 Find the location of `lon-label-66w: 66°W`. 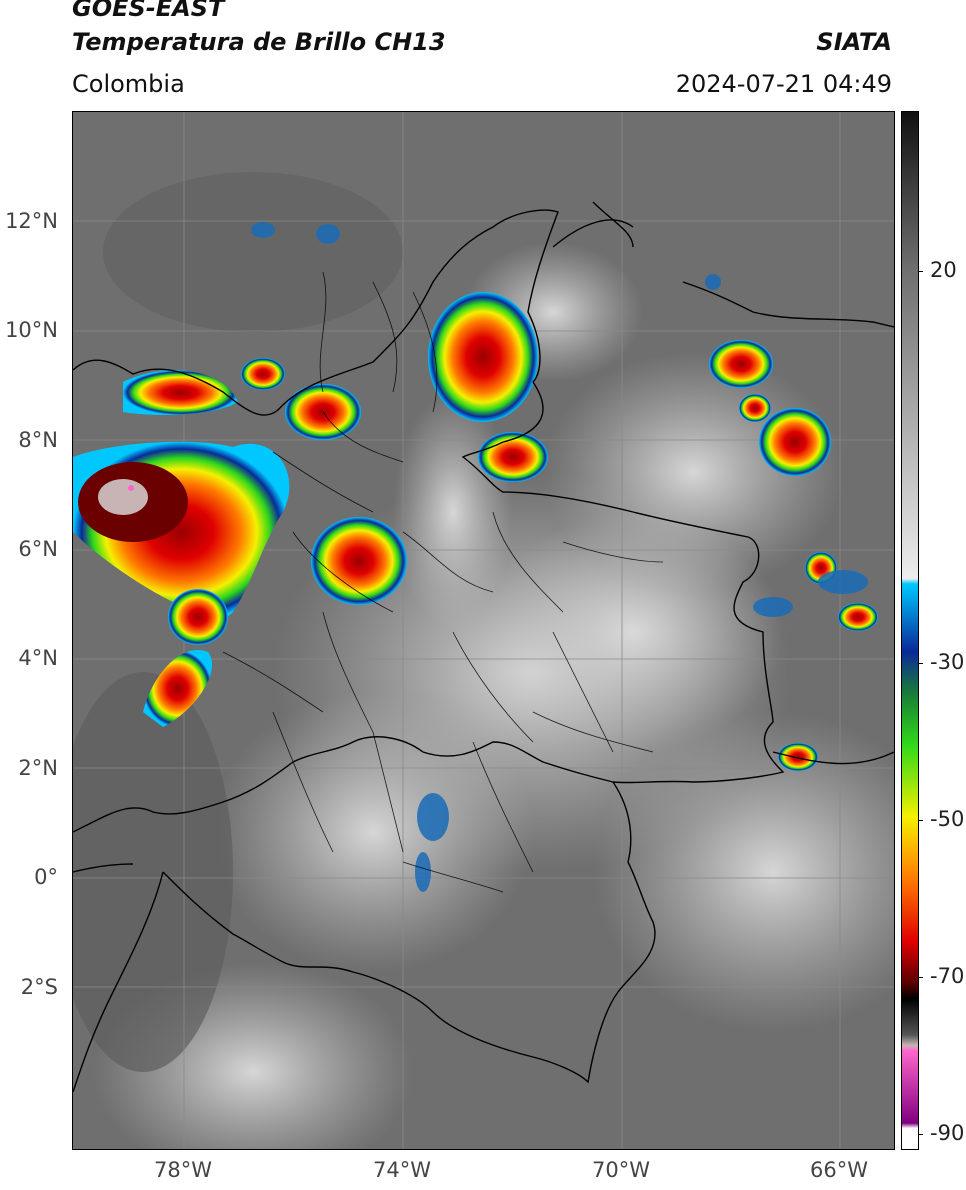

lon-label-66w: 66°W is located at coordinates (839, 1170).